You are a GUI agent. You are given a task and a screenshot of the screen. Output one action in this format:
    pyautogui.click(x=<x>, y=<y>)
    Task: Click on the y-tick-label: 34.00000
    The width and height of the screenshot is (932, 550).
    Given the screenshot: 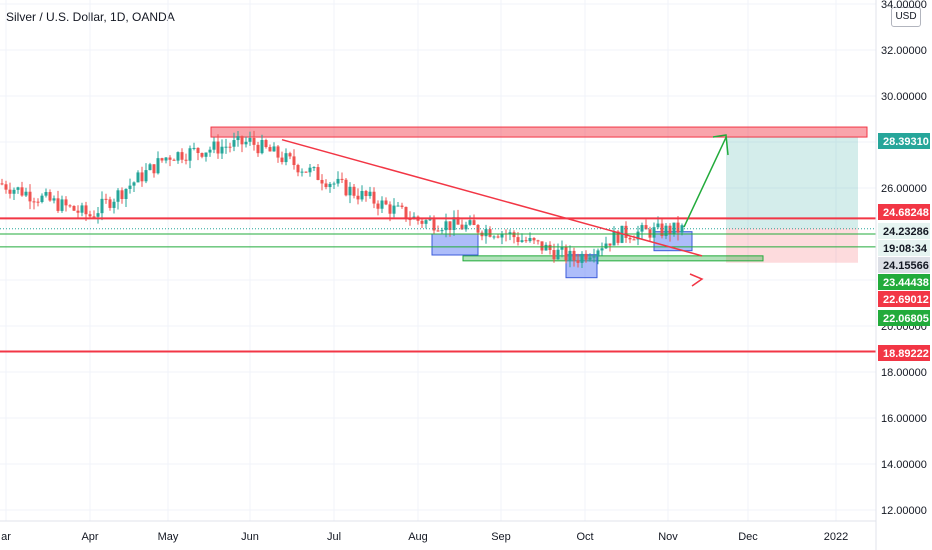 What is the action you would take?
    pyautogui.click(x=904, y=5)
    